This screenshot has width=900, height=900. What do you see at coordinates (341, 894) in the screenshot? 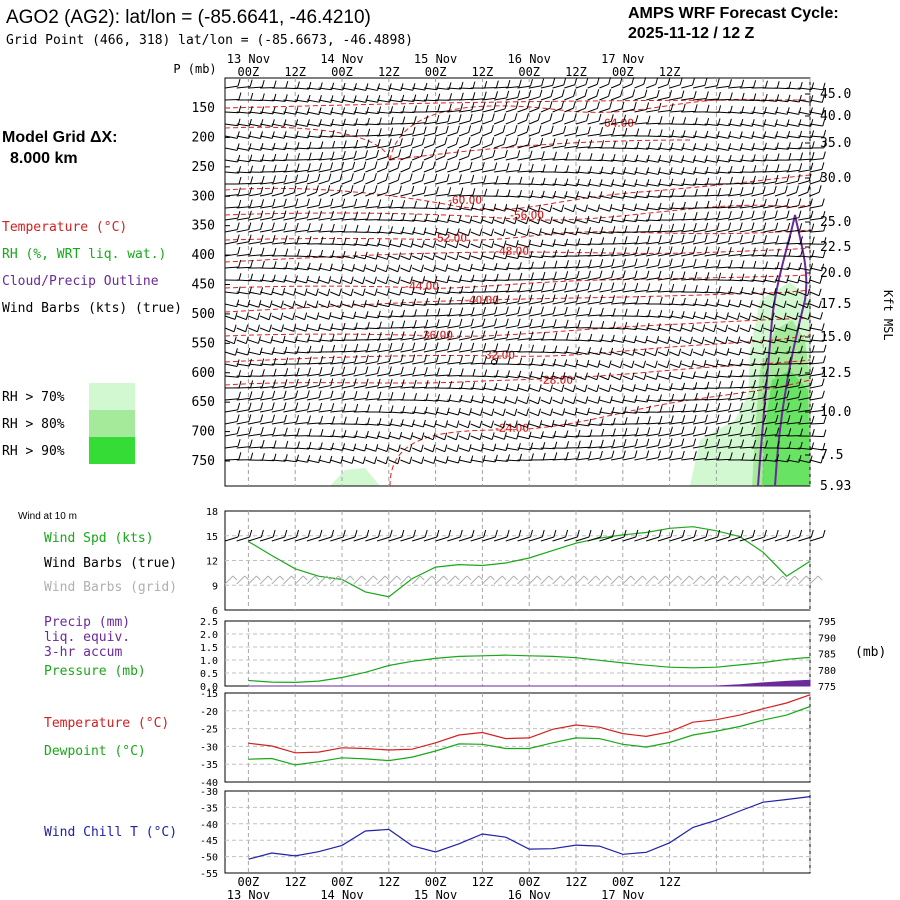
I see `bottom-axis-day: 14 Nov` at bounding box center [341, 894].